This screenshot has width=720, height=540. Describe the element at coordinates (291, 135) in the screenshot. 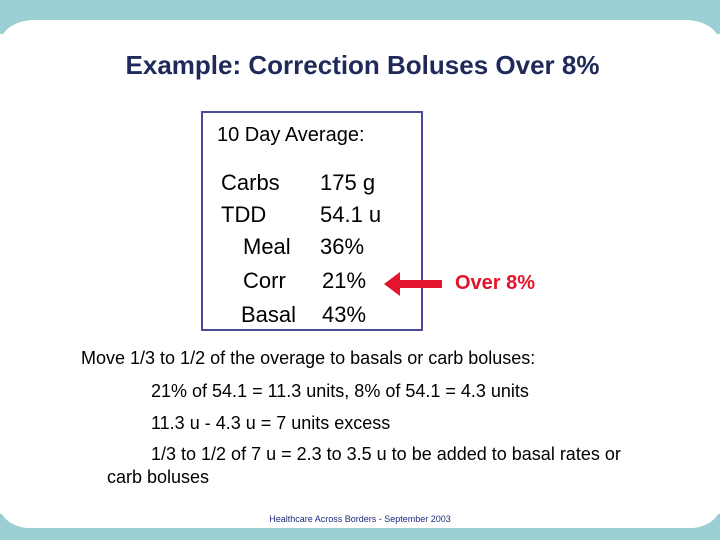

I see `average-heading: 10 Day Average:` at that location.